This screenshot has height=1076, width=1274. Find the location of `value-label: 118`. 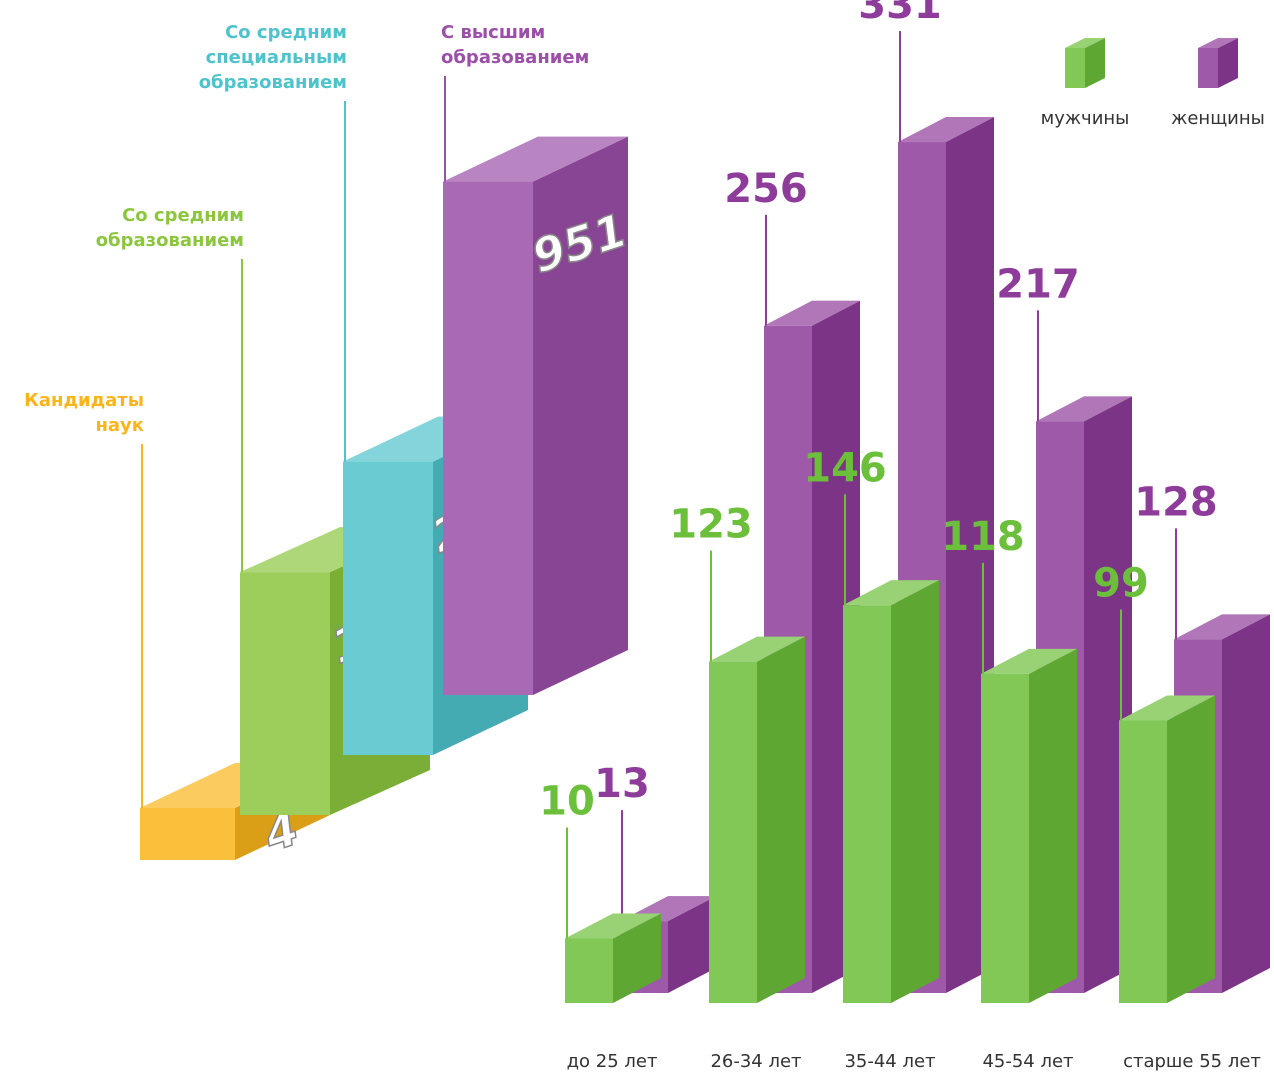

value-label: 118 is located at coordinates (983, 537).